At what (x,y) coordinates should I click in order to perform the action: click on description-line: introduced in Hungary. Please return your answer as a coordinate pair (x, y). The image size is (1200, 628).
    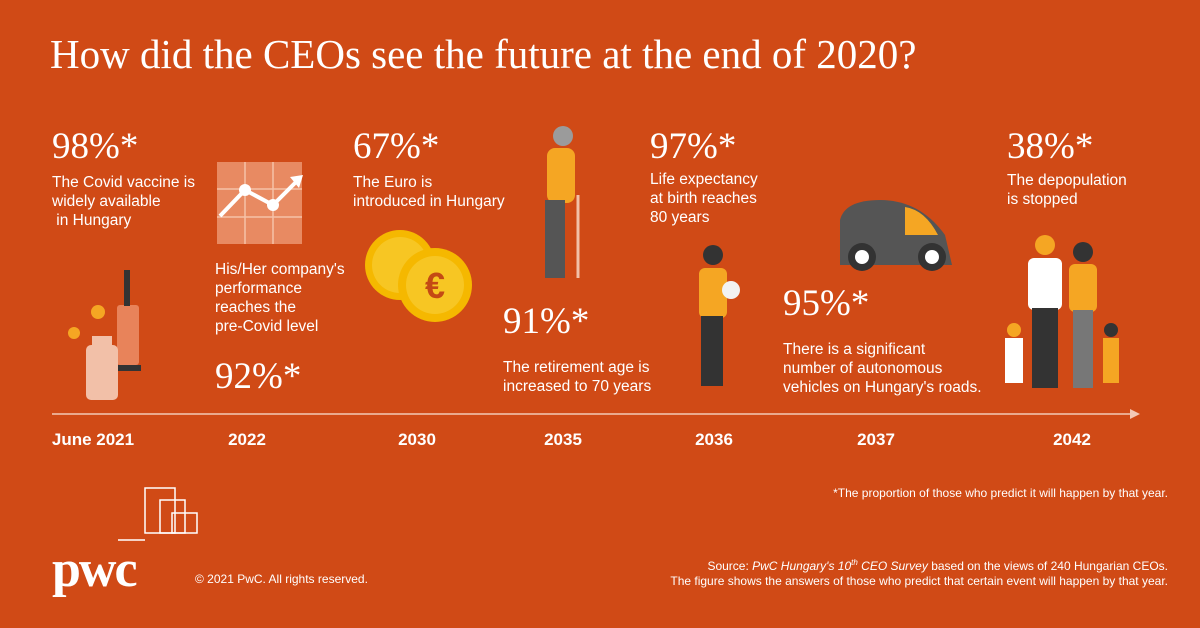
    Looking at the image, I should click on (429, 201).